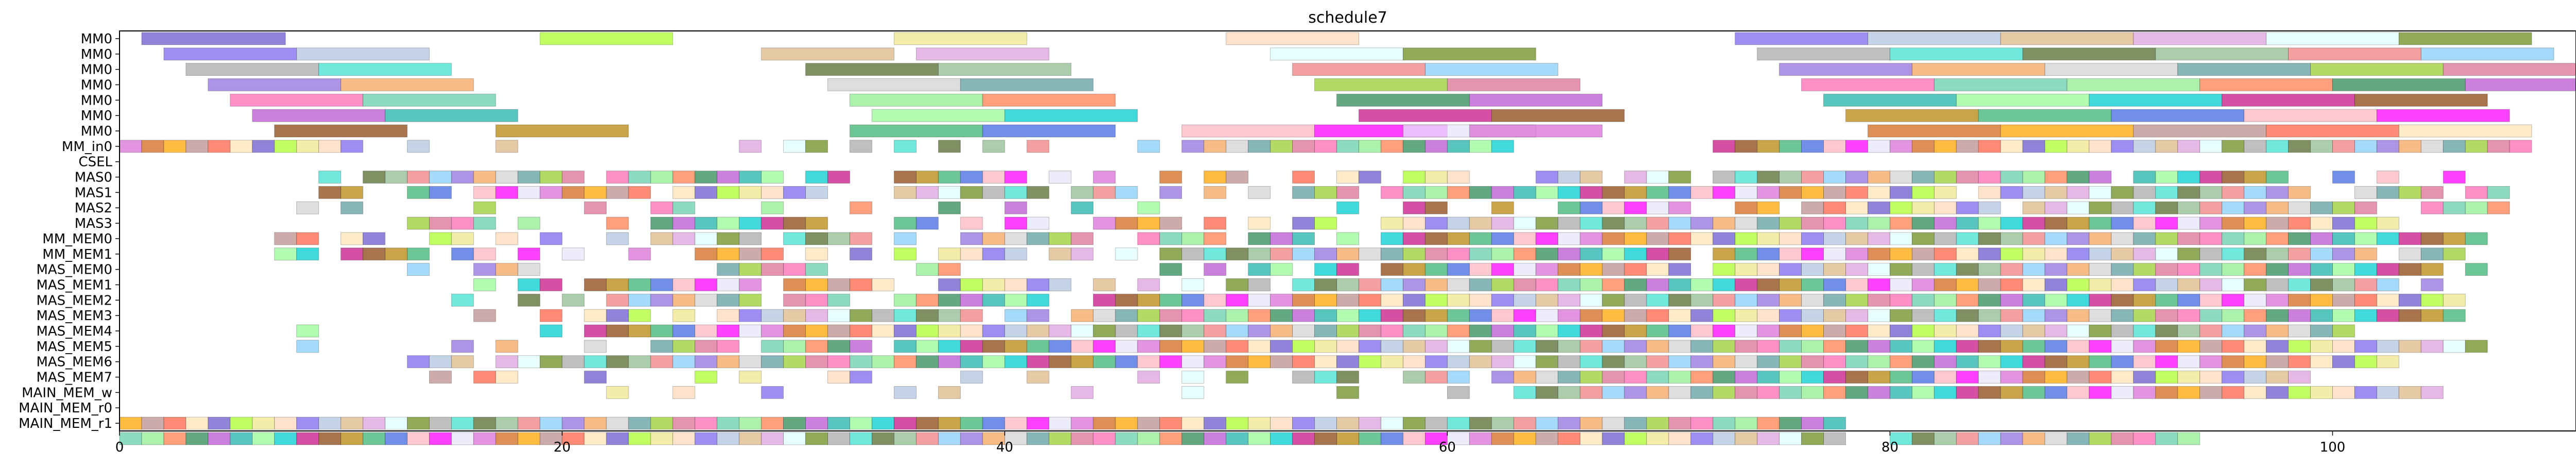 The image size is (2576, 466). What do you see at coordinates (87, 147) in the screenshot?
I see `y-tick-label: MM_in0` at bounding box center [87, 147].